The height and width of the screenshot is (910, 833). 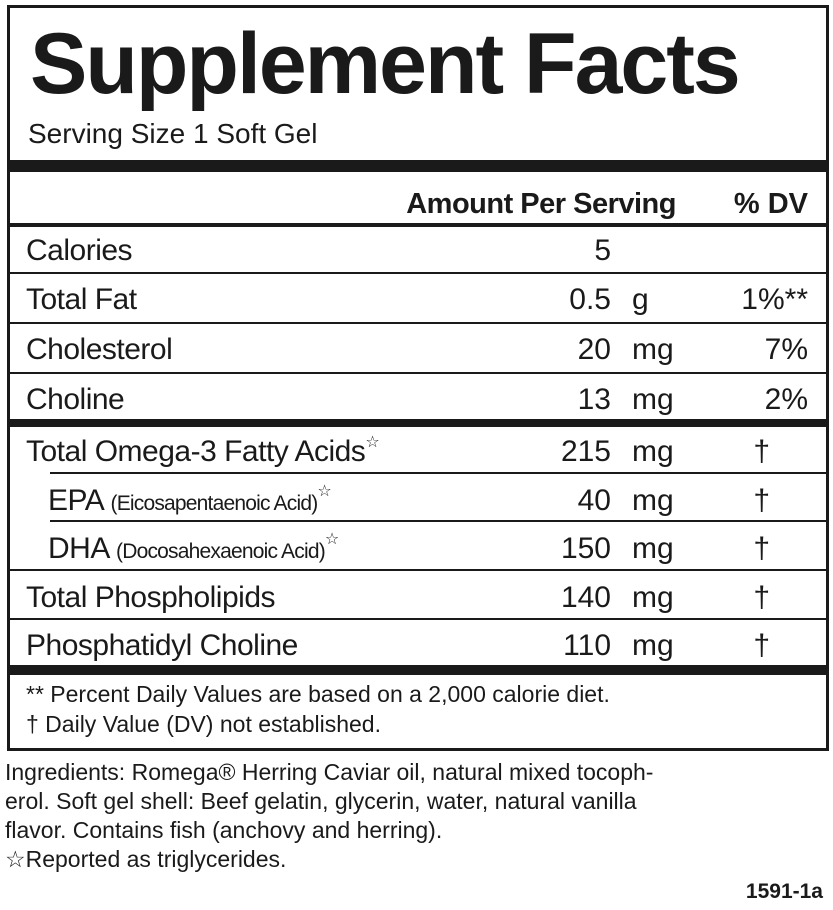 I want to click on nutrient-label: Phosphatidyl Choline, so click(x=162, y=645).